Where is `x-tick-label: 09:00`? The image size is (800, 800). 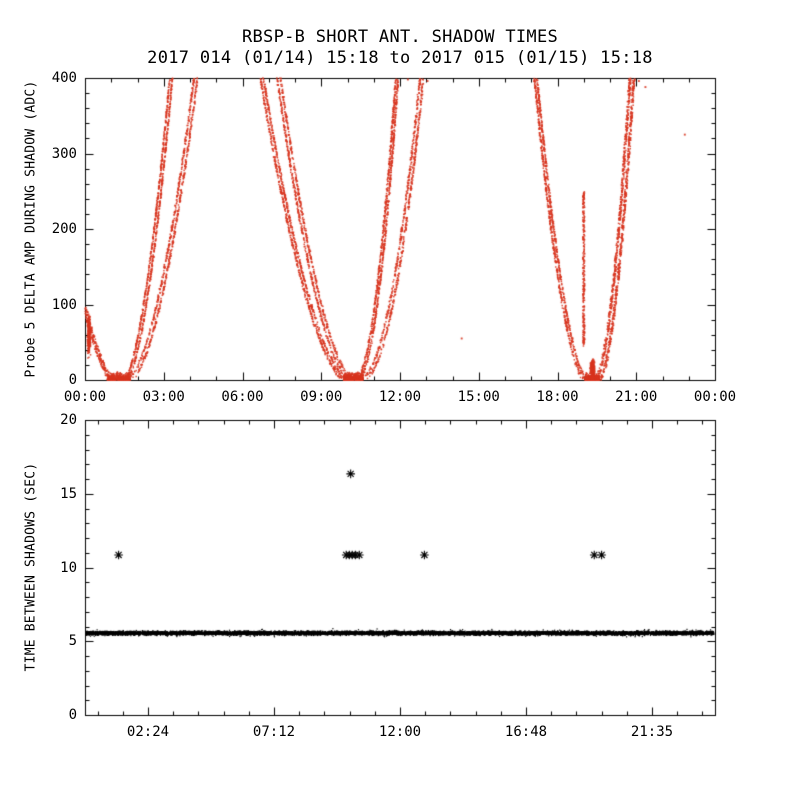 x-tick-label: 09:00 is located at coordinates (321, 397).